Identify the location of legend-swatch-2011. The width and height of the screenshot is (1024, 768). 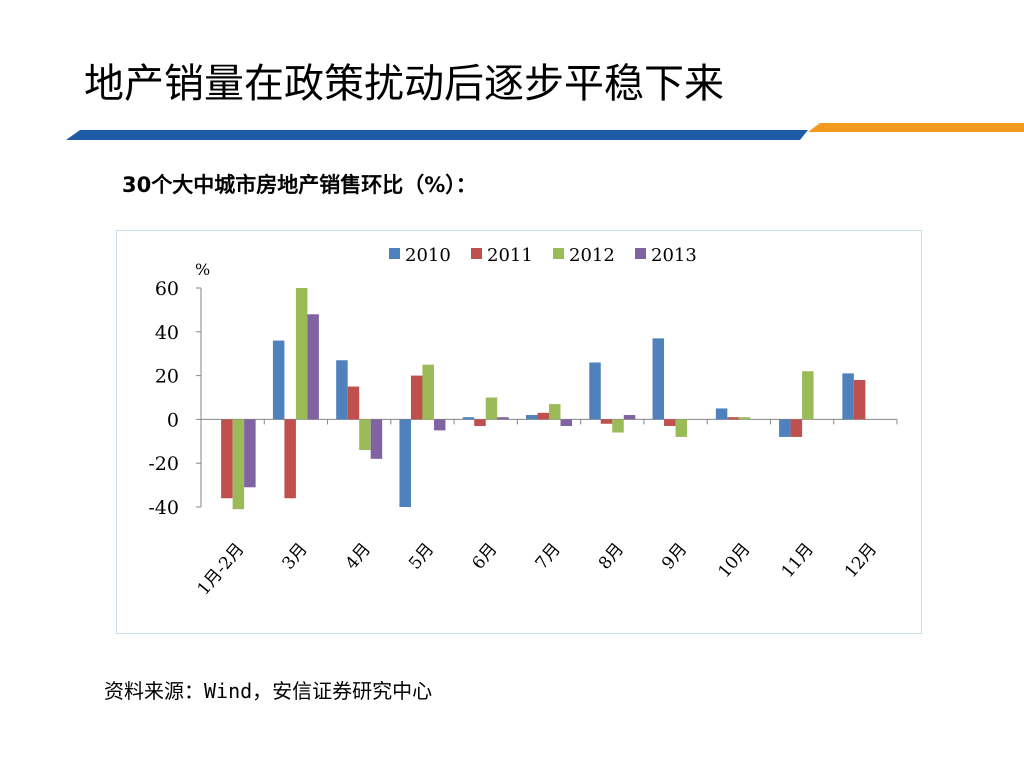
(476, 253).